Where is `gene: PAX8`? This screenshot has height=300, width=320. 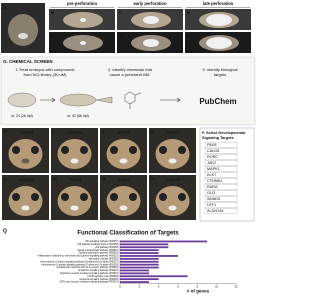 gene: PAX8 is located at coordinates (211, 145).